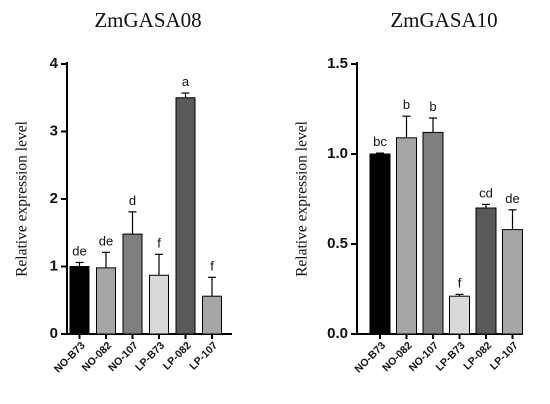 This screenshot has height=404, width=550. I want to click on y-tick-label: 1.5, so click(337, 63).